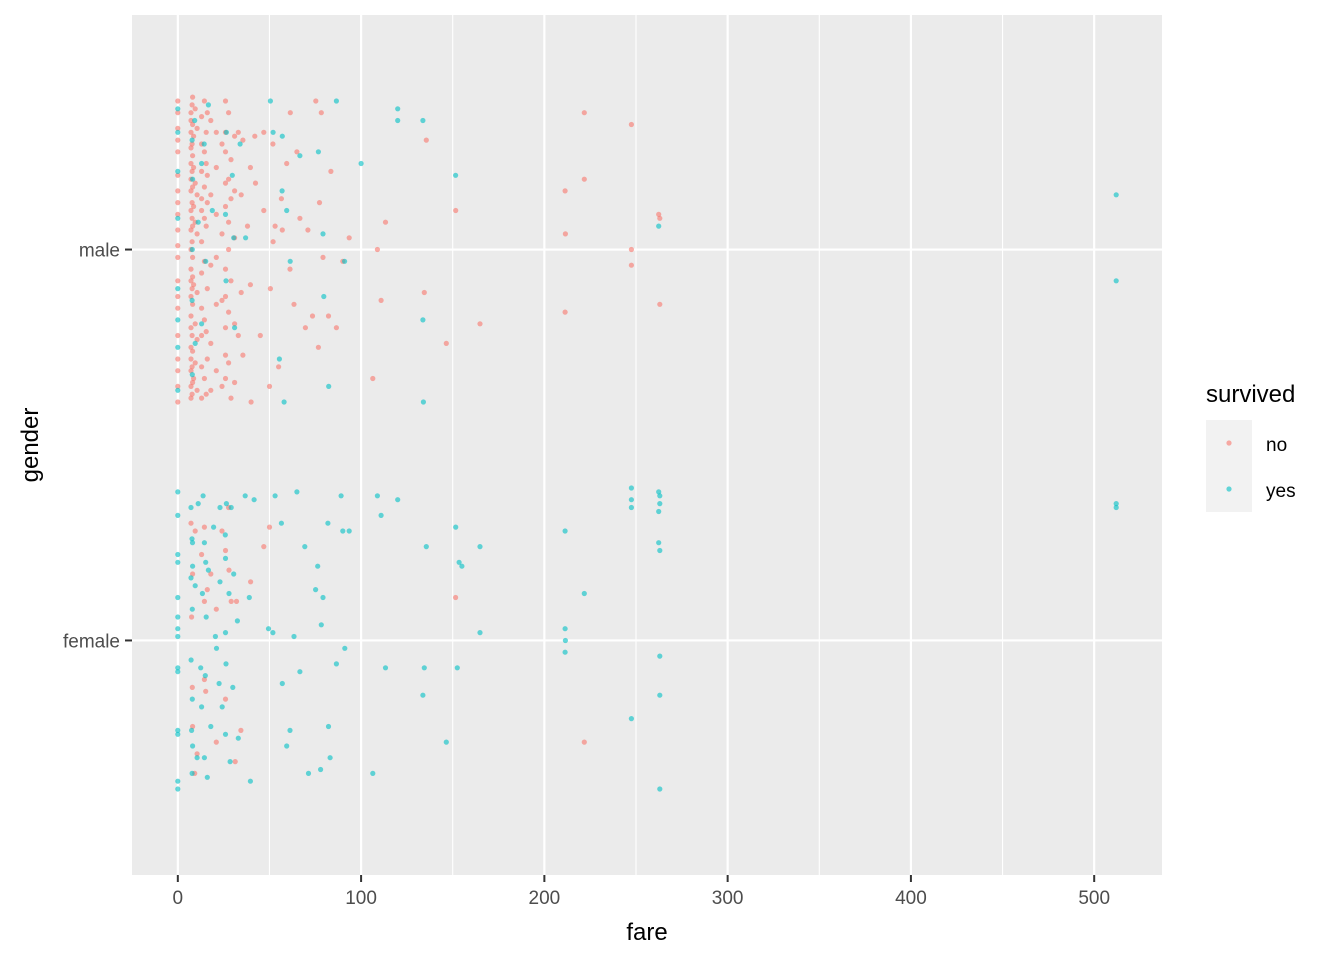 The image size is (1344, 960). What do you see at coordinates (1281, 491) in the screenshot?
I see `legend-label-yes: yes` at bounding box center [1281, 491].